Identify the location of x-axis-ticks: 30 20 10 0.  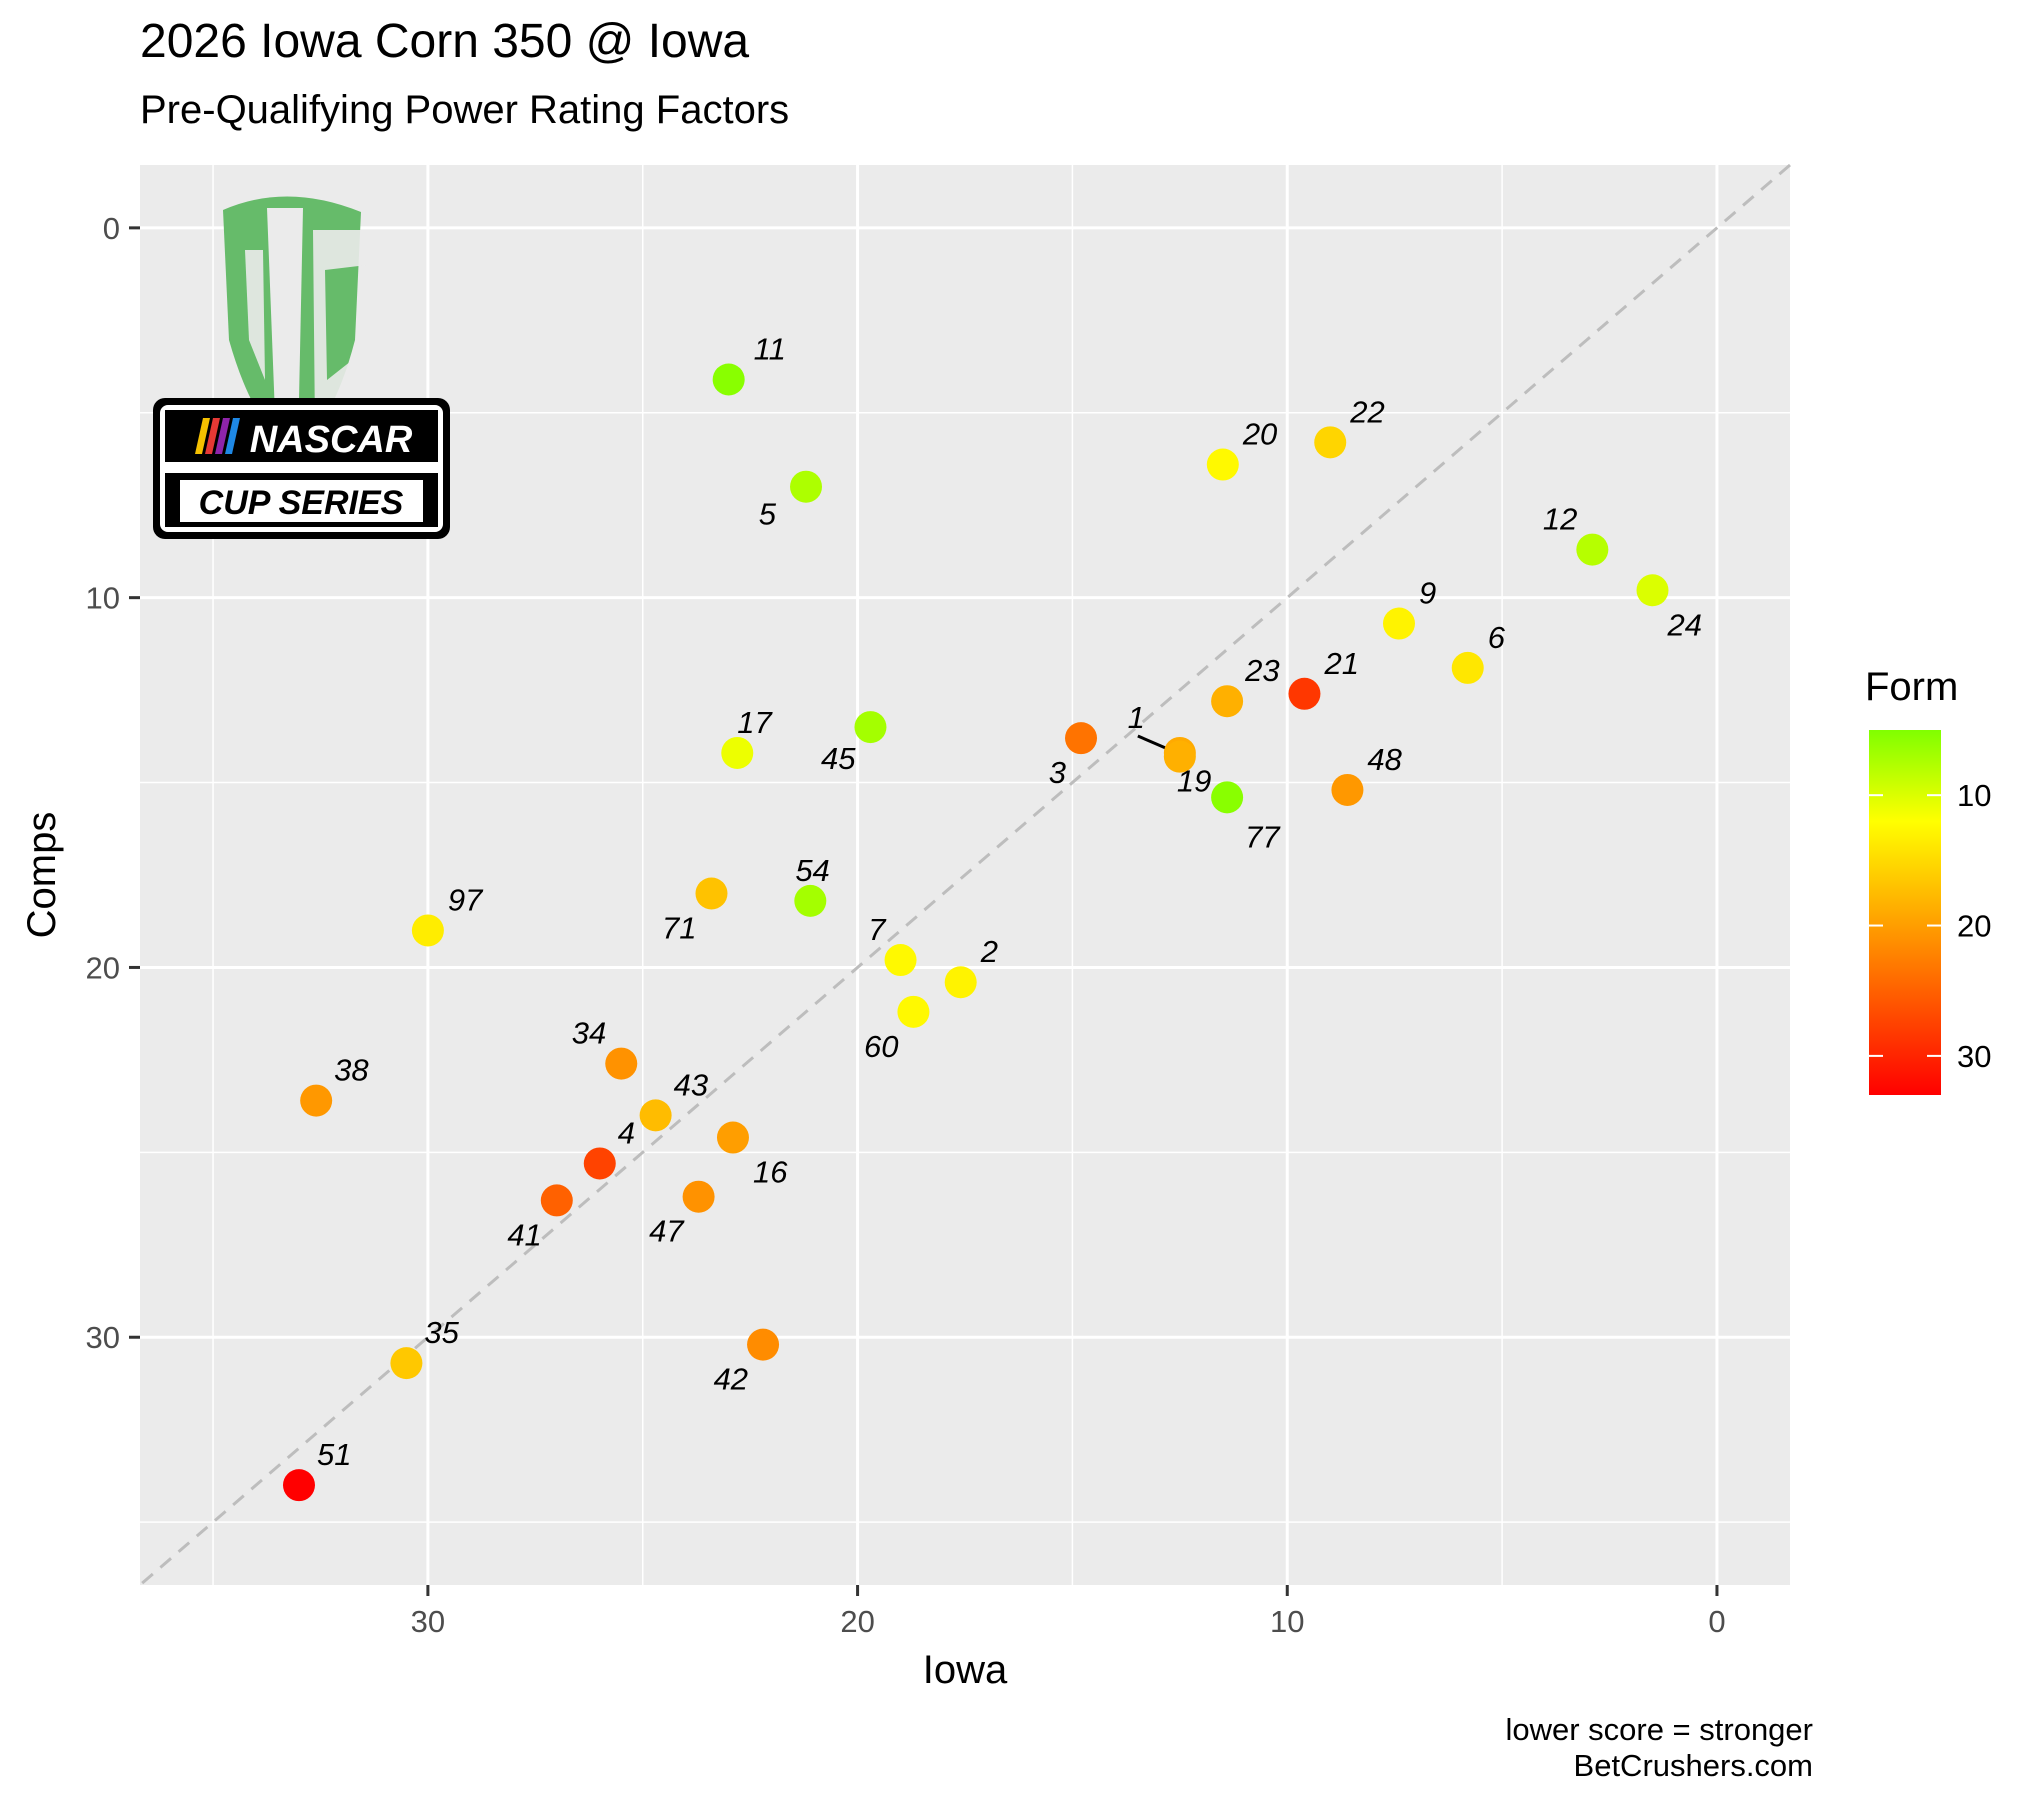
(1068, 1612).